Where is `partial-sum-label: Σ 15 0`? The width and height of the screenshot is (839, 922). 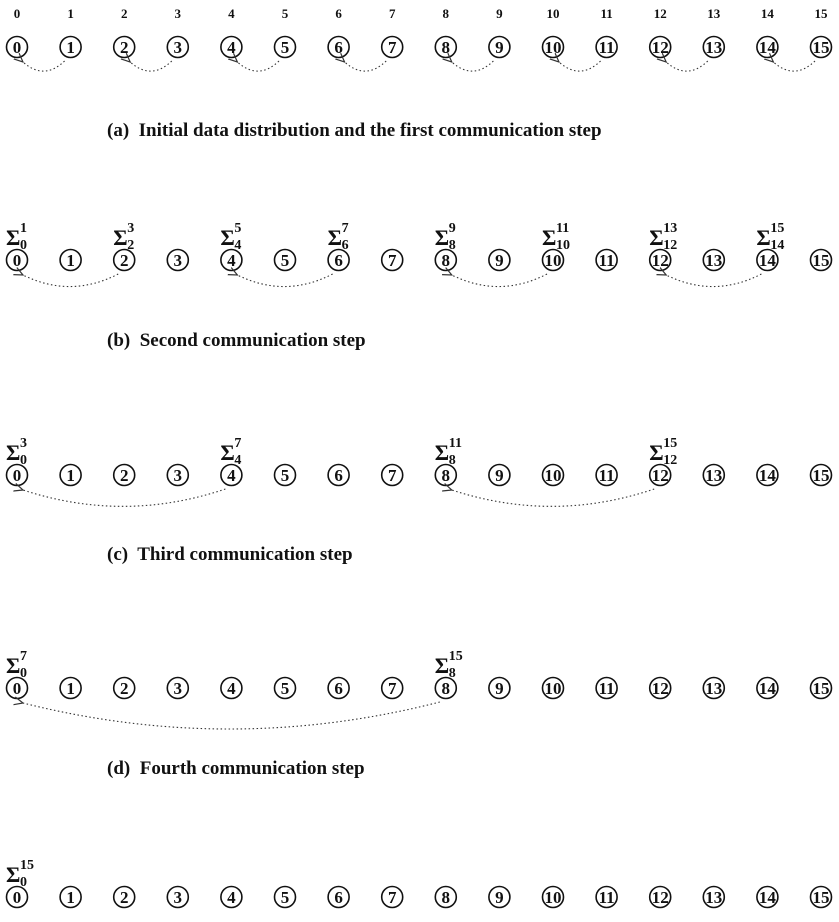
partial-sum-label: Σ 15 0 is located at coordinates (20, 874).